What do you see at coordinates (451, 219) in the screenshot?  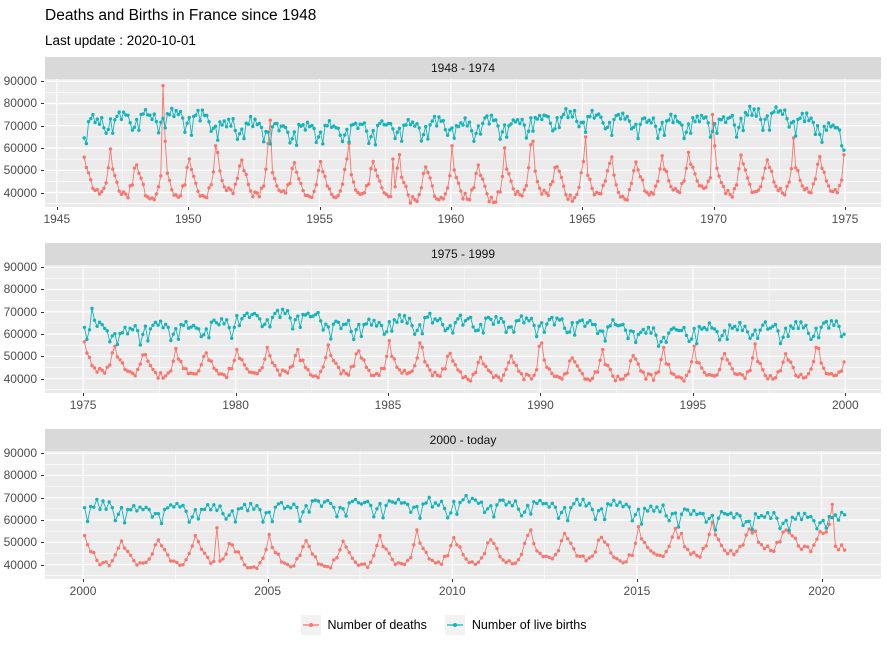 I see `x-tick-label: 1960` at bounding box center [451, 219].